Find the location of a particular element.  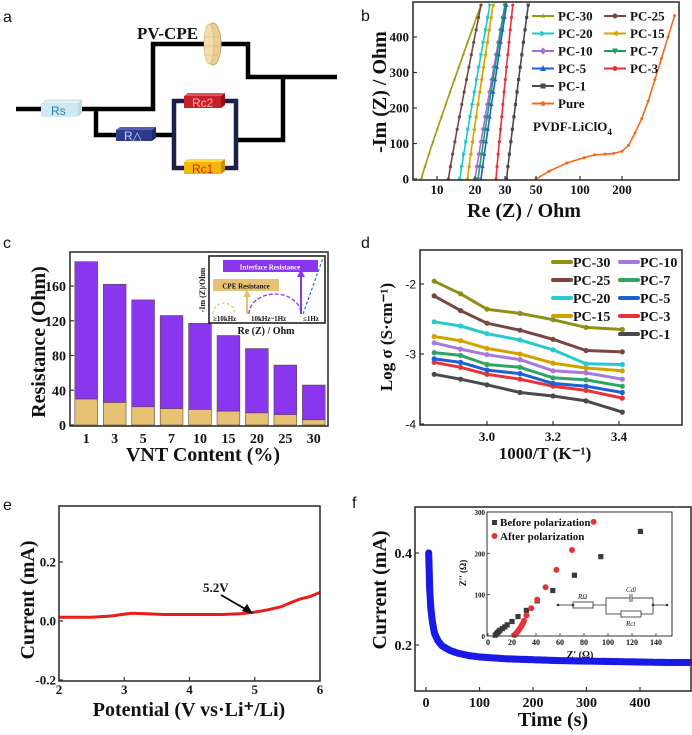

inner-wires is located at coordinates (205, 134).